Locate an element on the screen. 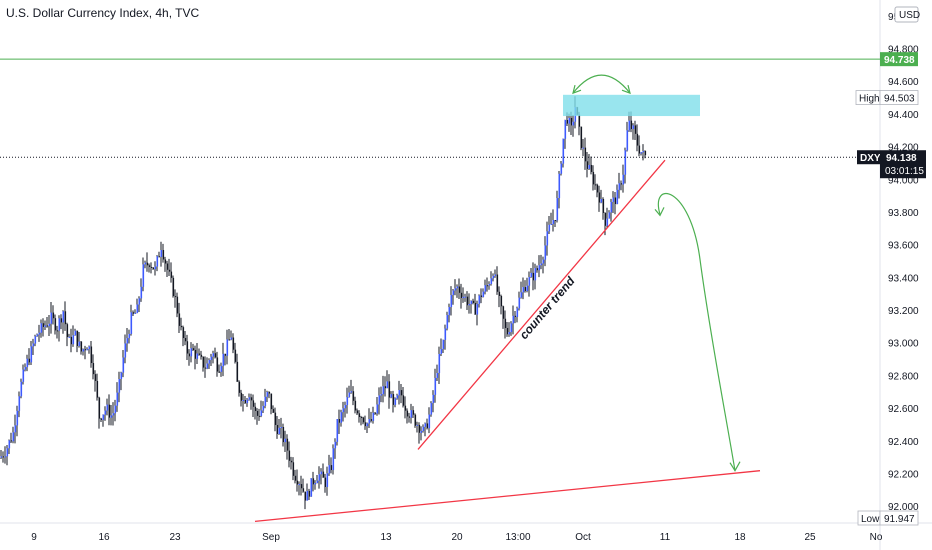 The height and width of the screenshot is (550, 932). symbol-badge is located at coordinates (868, 157).